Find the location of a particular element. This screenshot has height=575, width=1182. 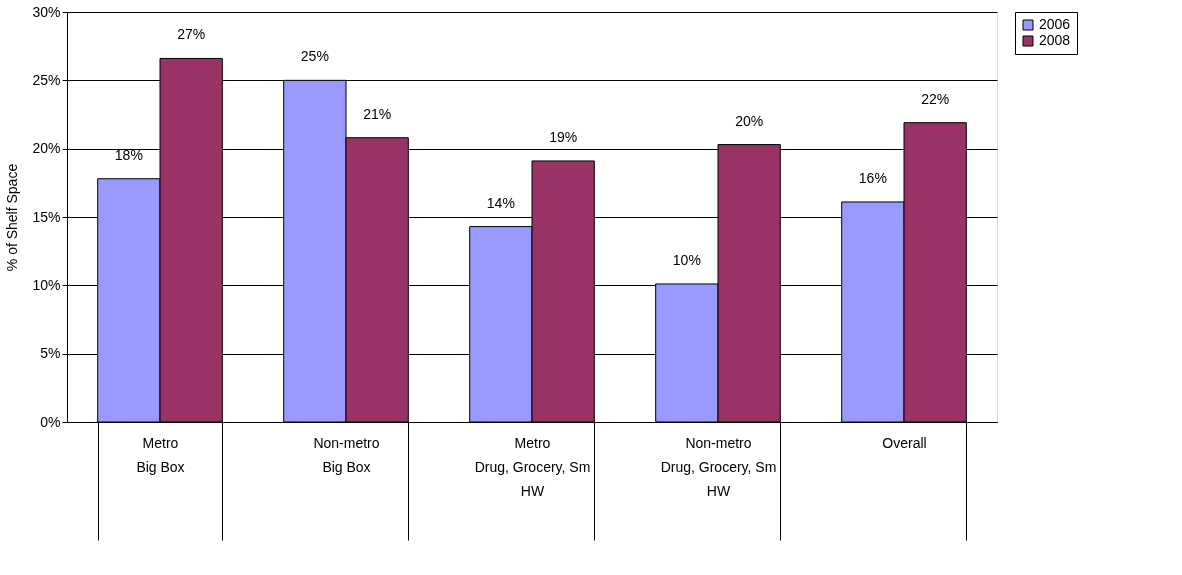

x-tick-label: Metro Big Box is located at coordinates (160, 454).